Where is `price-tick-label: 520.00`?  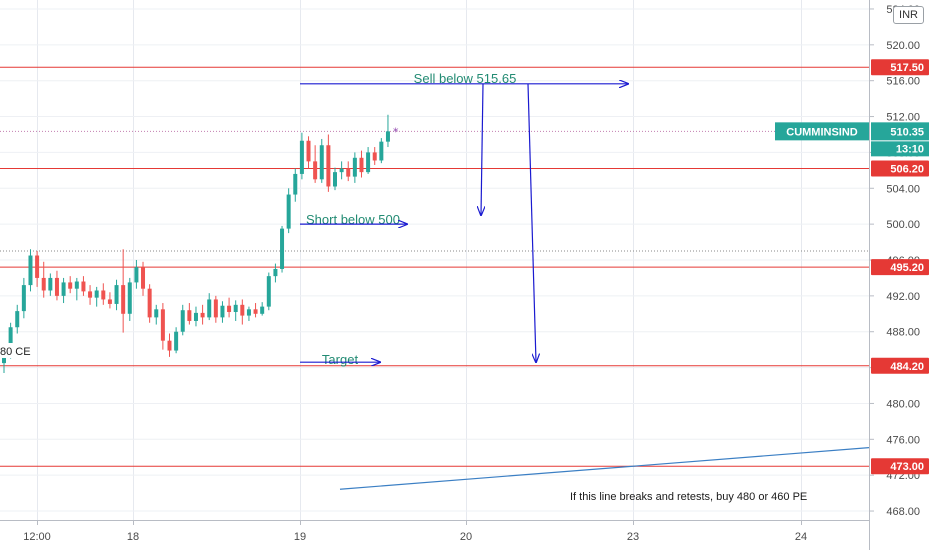
price-tick-label: 520.00 is located at coordinates (903, 46).